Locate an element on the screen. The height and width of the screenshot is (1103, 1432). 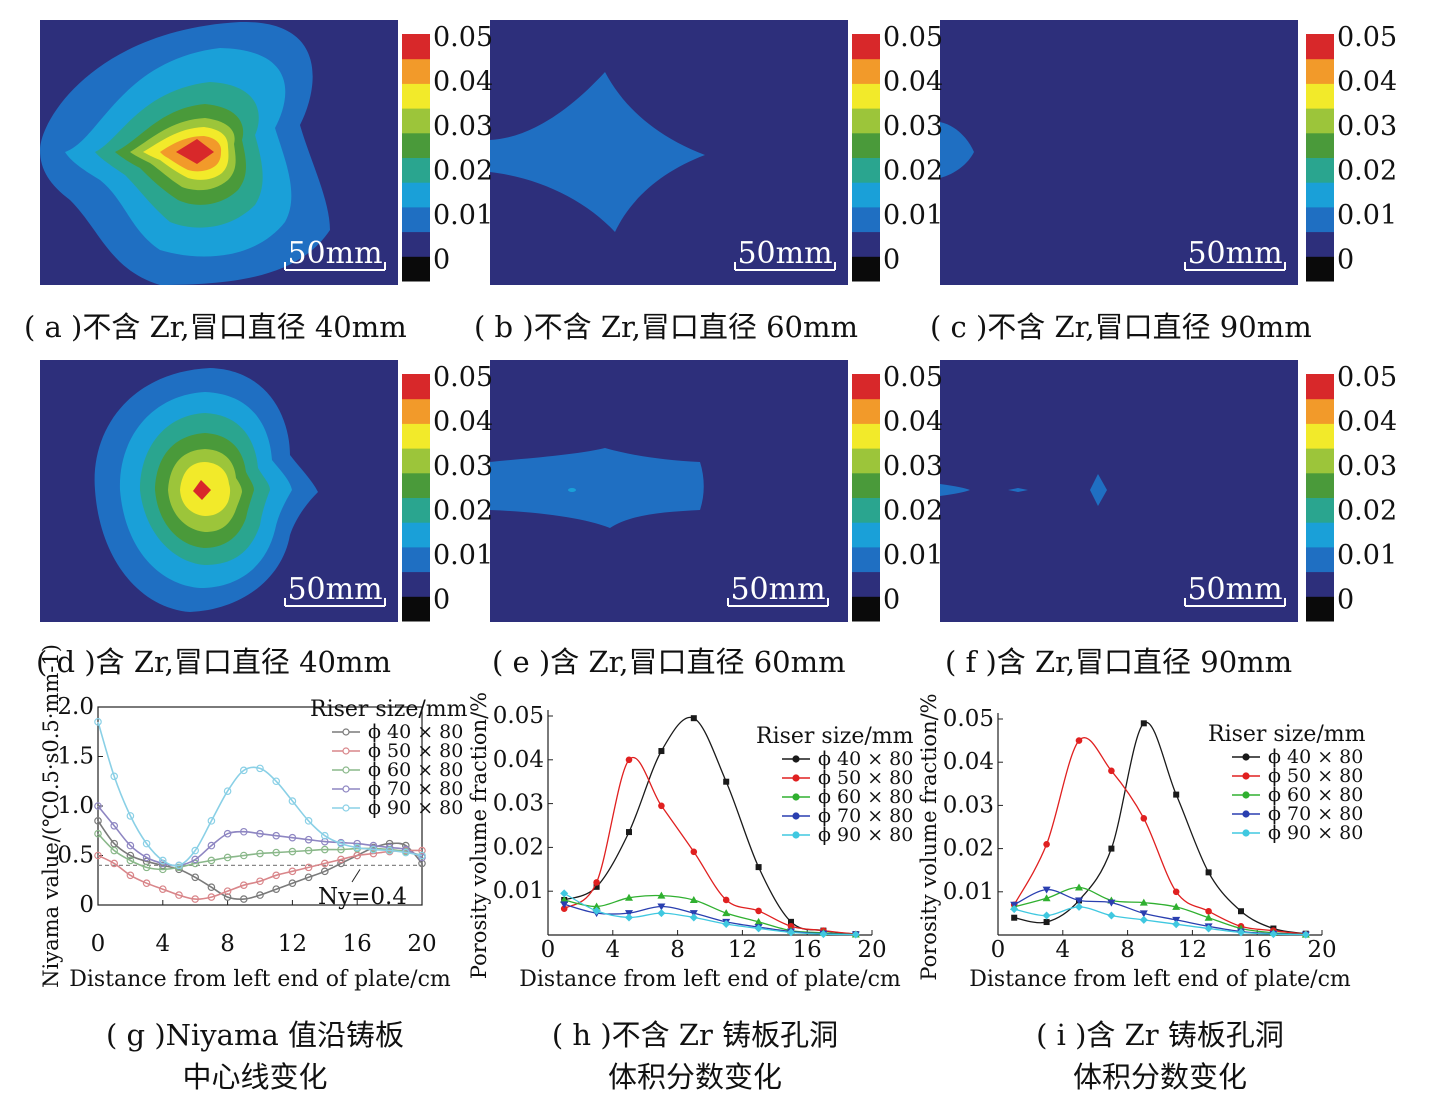
colorbar-tick-label: 0.03 is located at coordinates (463, 466).